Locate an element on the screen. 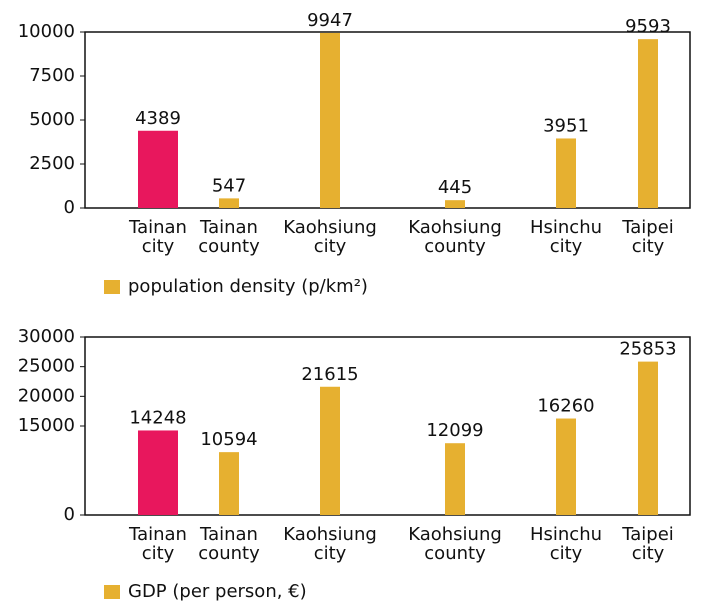  value-label: 4389 is located at coordinates (158, 118).